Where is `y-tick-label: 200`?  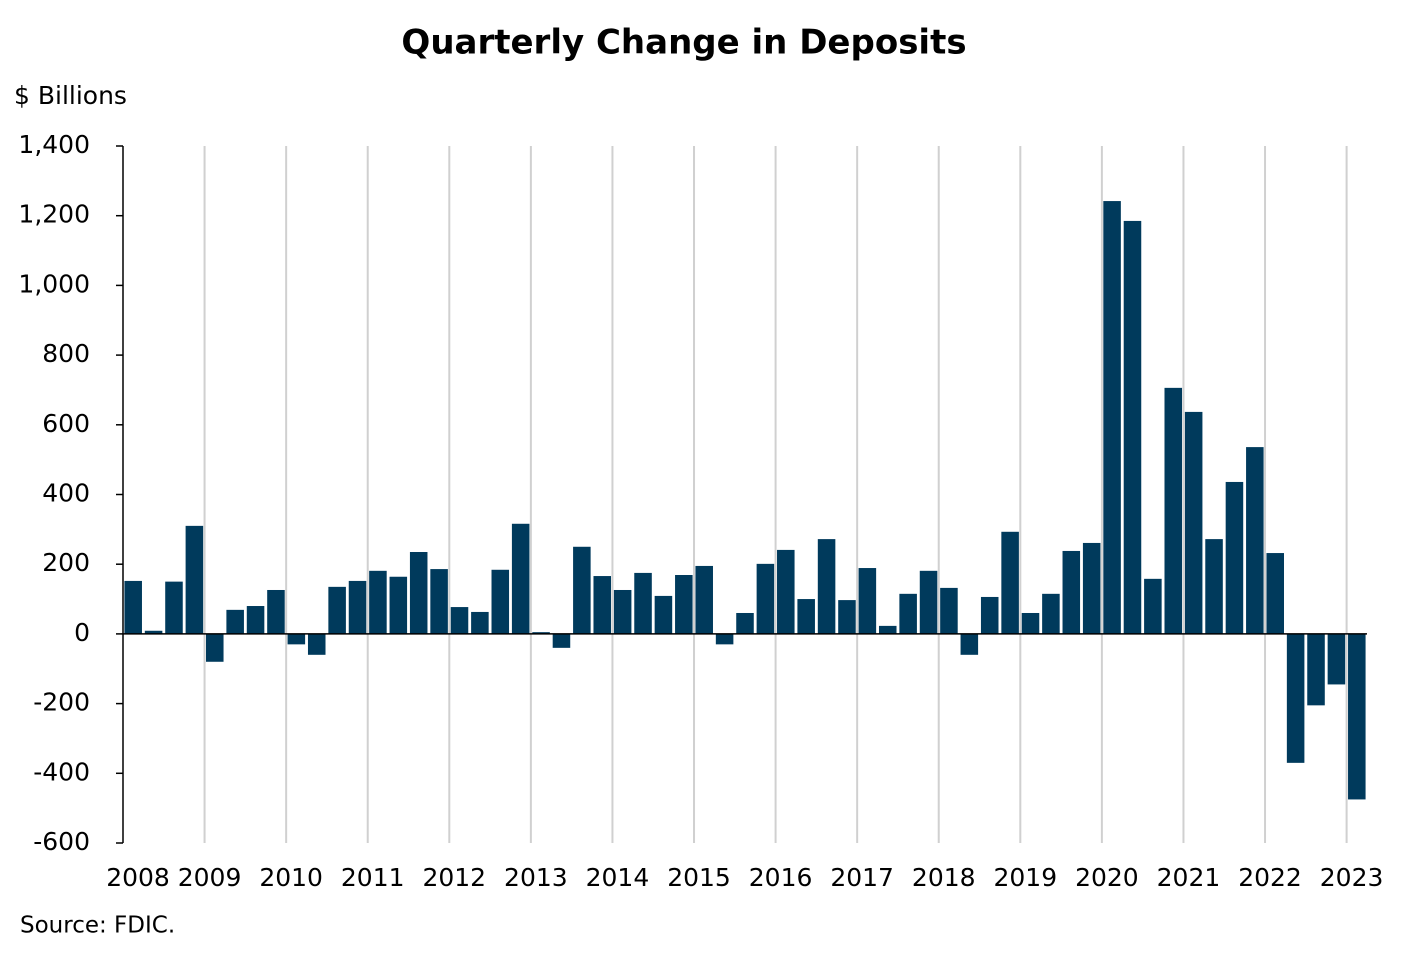
y-tick-label: 200 is located at coordinates (66, 562).